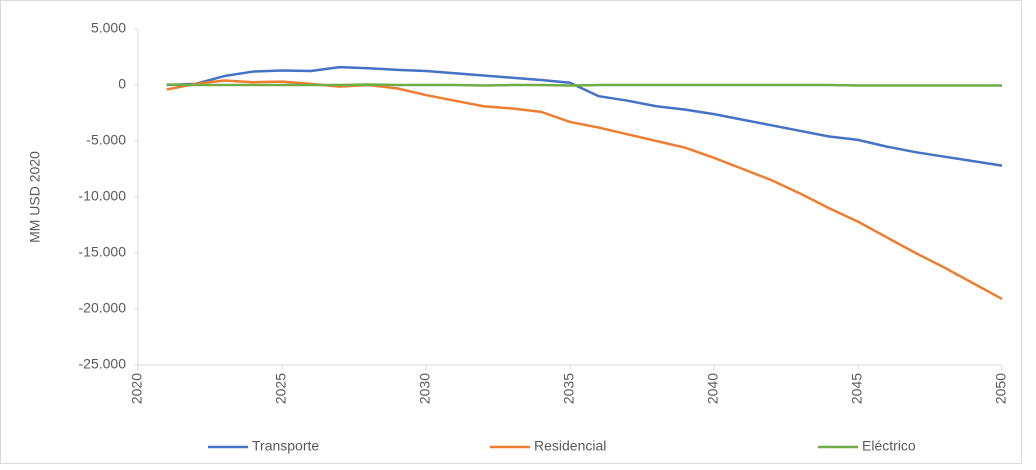 This screenshot has height=470, width=1036. What do you see at coordinates (889, 446) in the screenshot?
I see `legend-label: Eléctrico` at bounding box center [889, 446].